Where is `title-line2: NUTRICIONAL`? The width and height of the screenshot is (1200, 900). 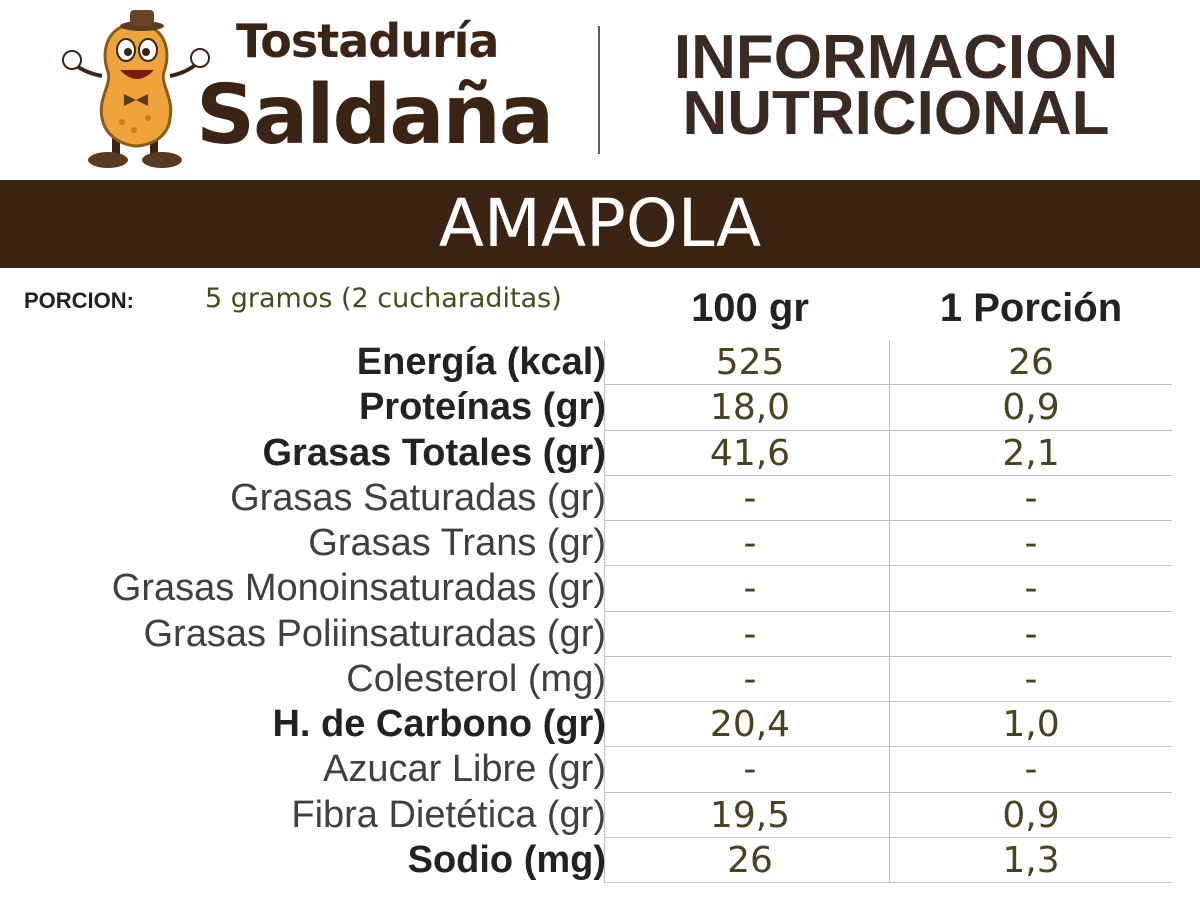
title-line2: NUTRICIONAL is located at coordinates (896, 113).